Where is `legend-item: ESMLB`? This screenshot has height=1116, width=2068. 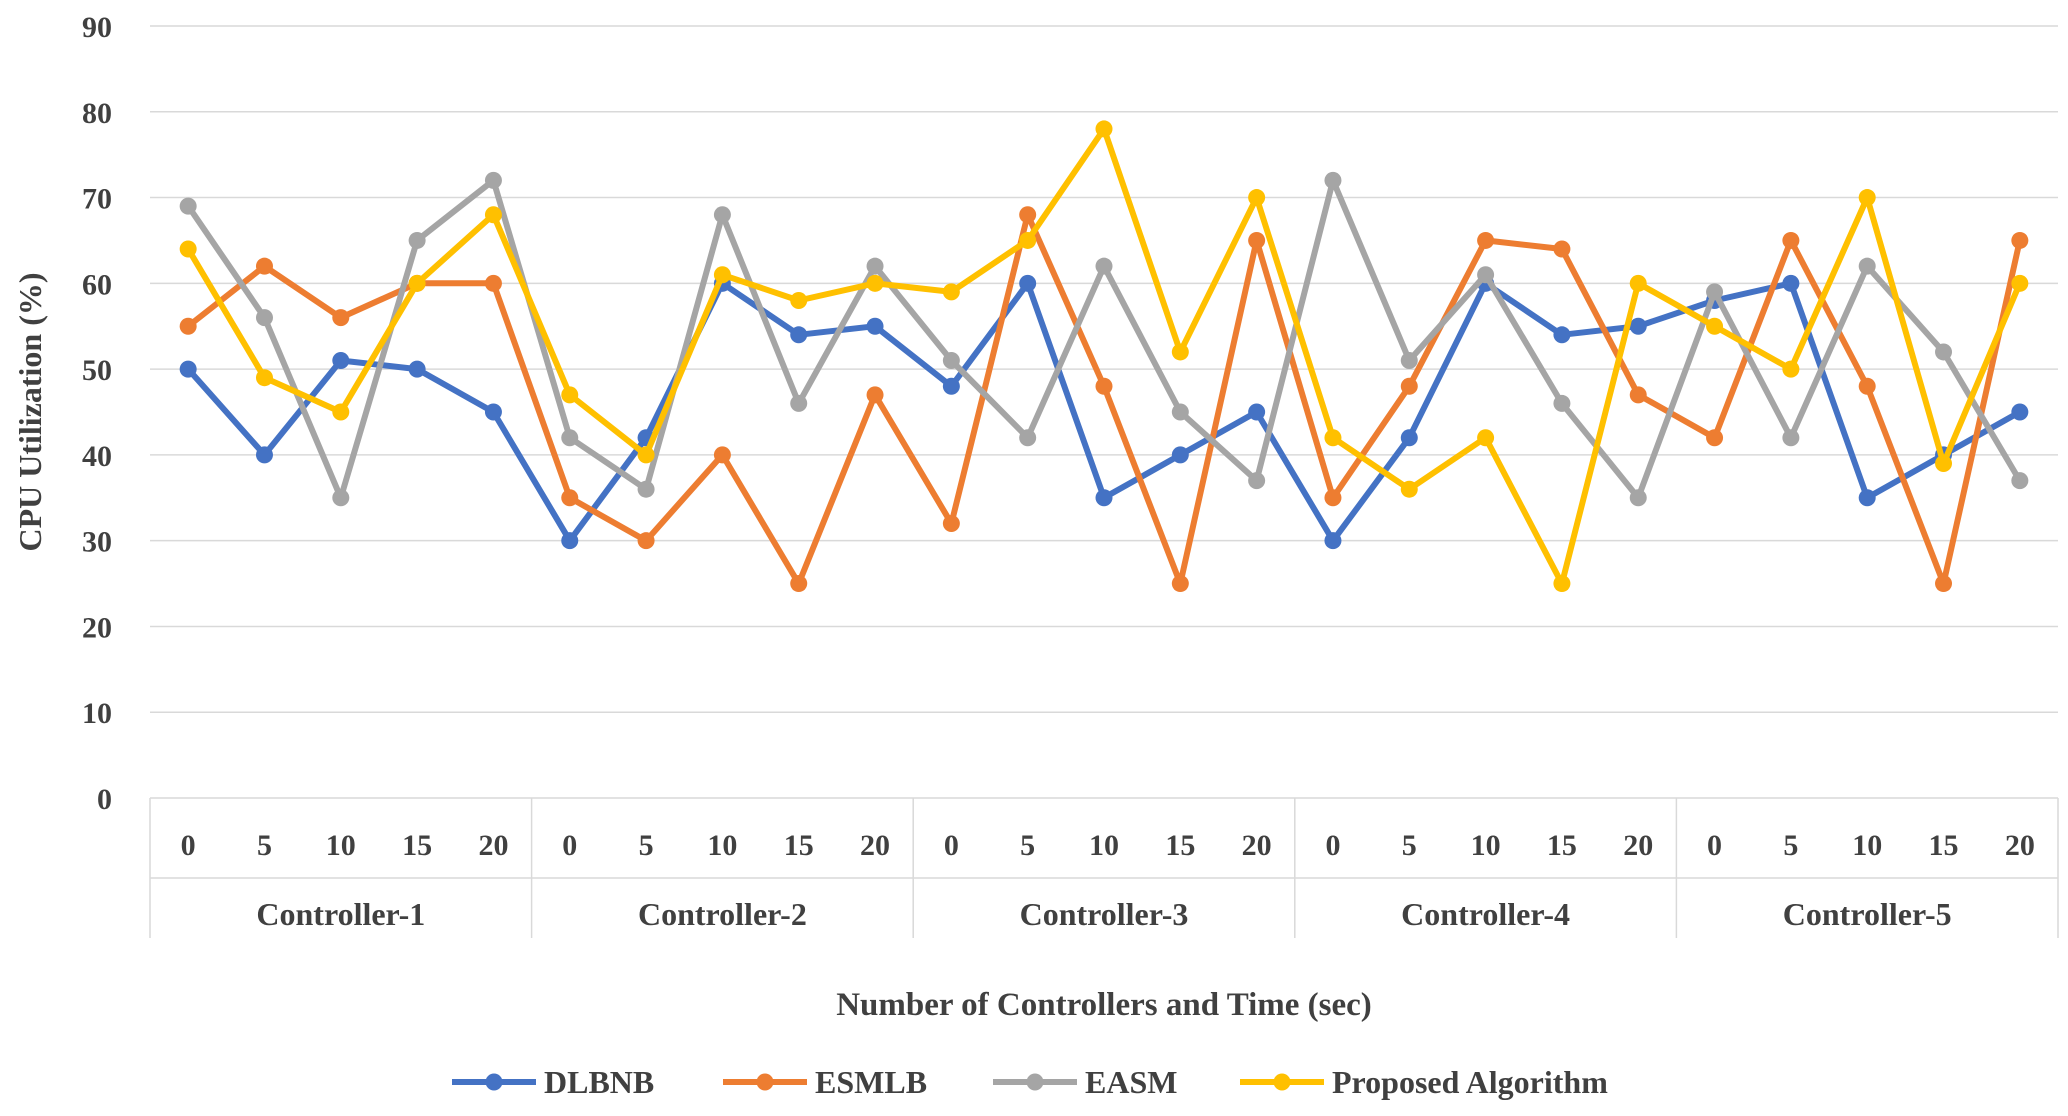 legend-item: ESMLB is located at coordinates (825, 1082).